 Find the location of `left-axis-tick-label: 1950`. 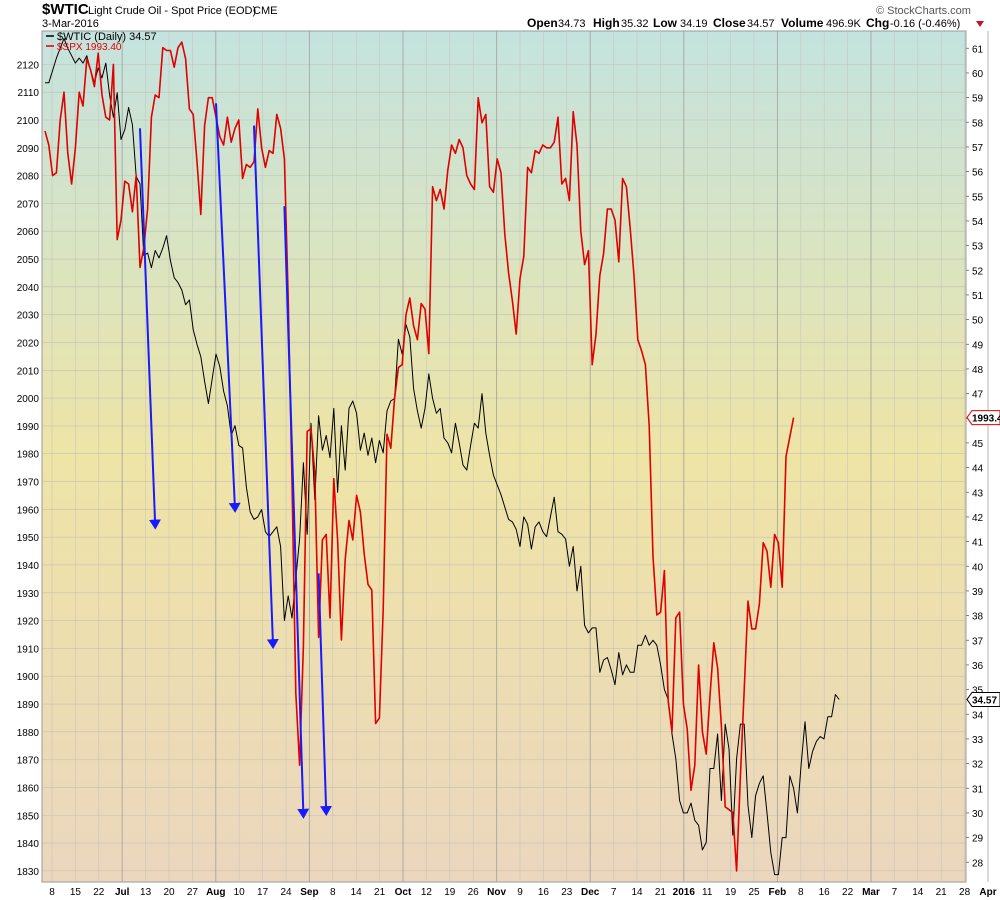

left-axis-tick-label: 1950 is located at coordinates (28, 538).